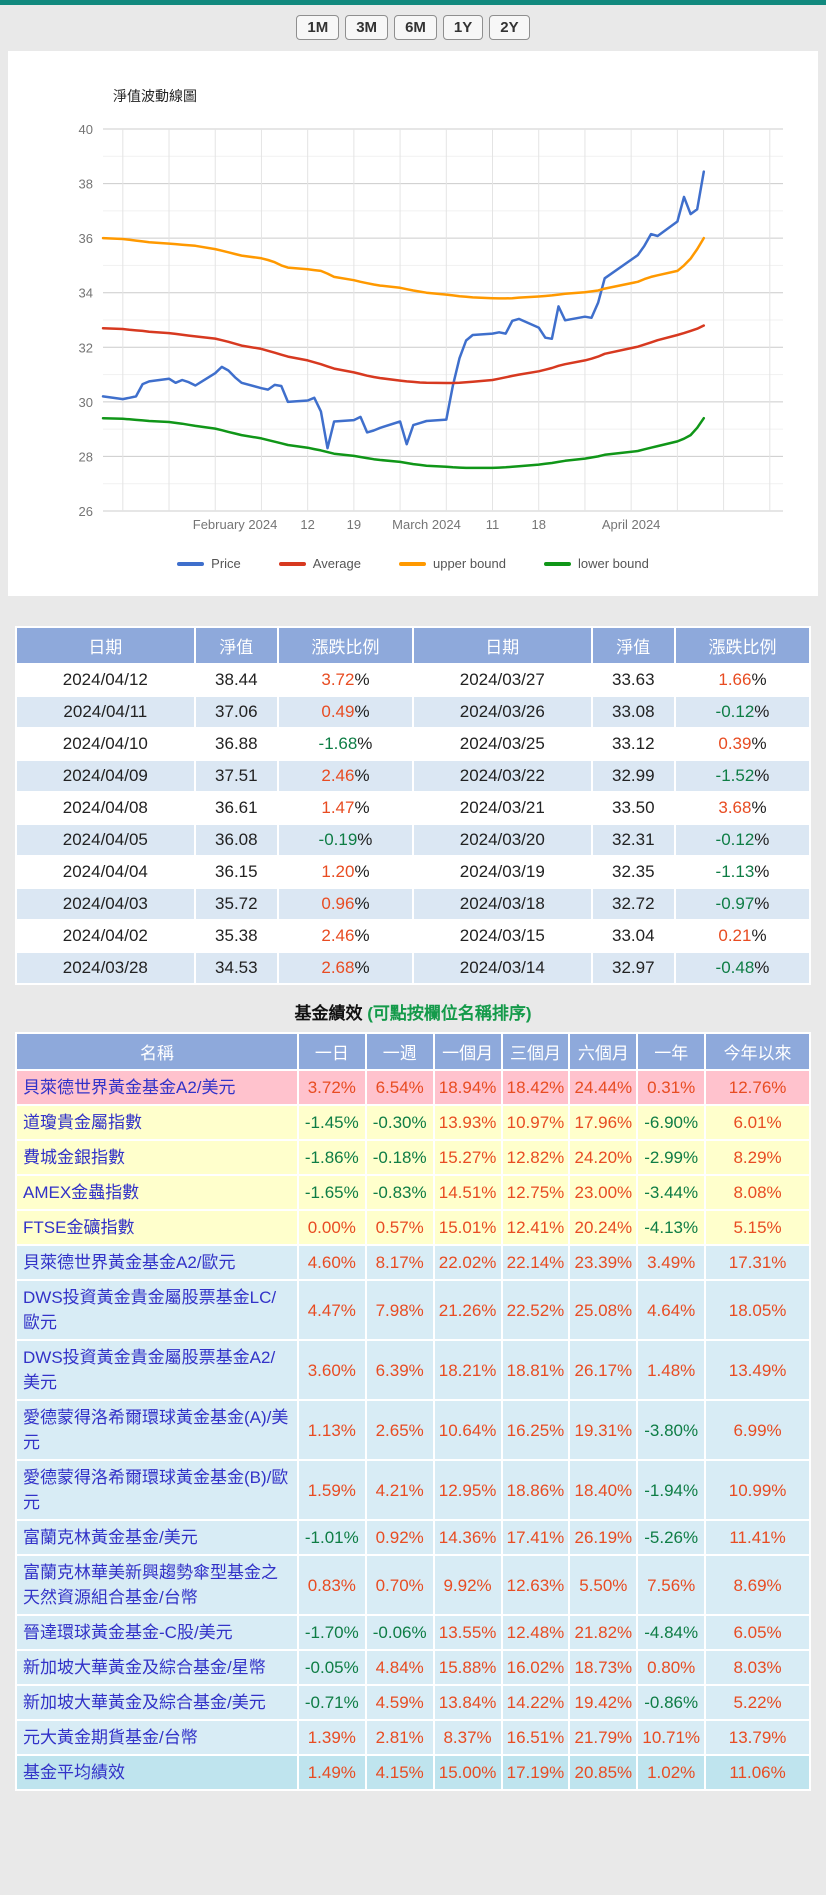  Describe the element at coordinates (399, 1051) in the screenshot. I see `perf-sort-header: 一週` at that location.